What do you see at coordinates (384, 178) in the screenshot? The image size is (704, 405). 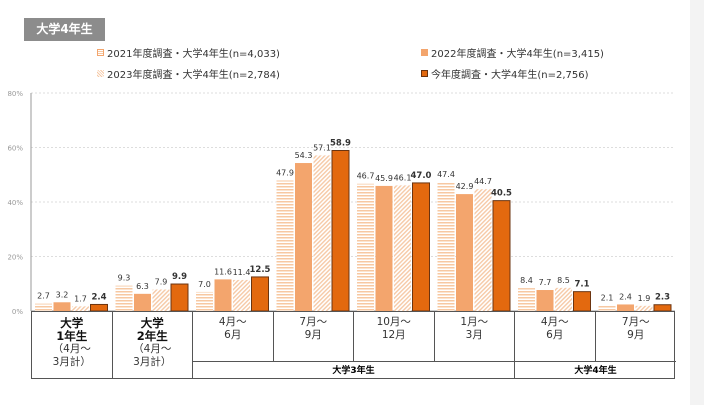 I see `data-label: 45.9` at bounding box center [384, 178].